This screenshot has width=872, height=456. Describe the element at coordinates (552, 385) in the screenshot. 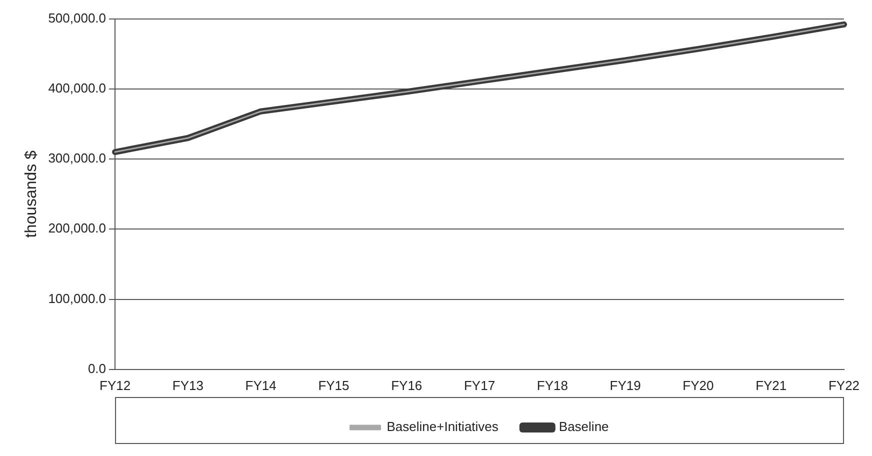

I see `x-tick-label: FY18` at that location.